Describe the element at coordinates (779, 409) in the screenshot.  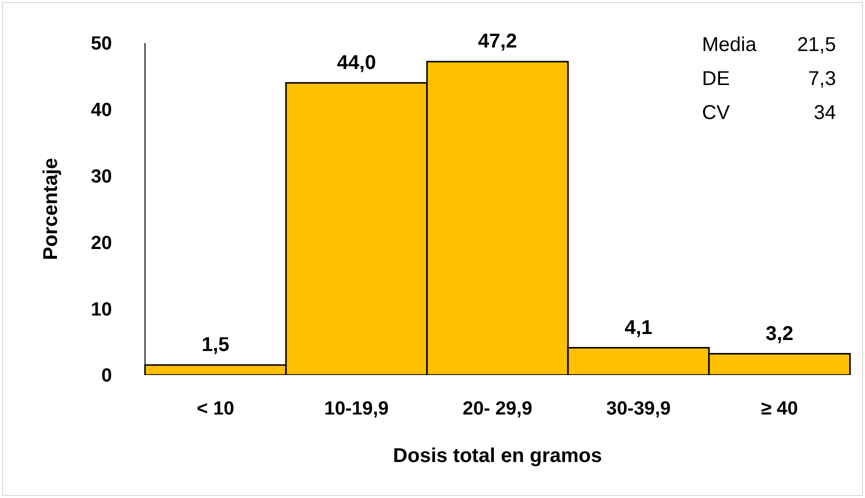
I see `x-tick-label: ≥ 40` at that location.